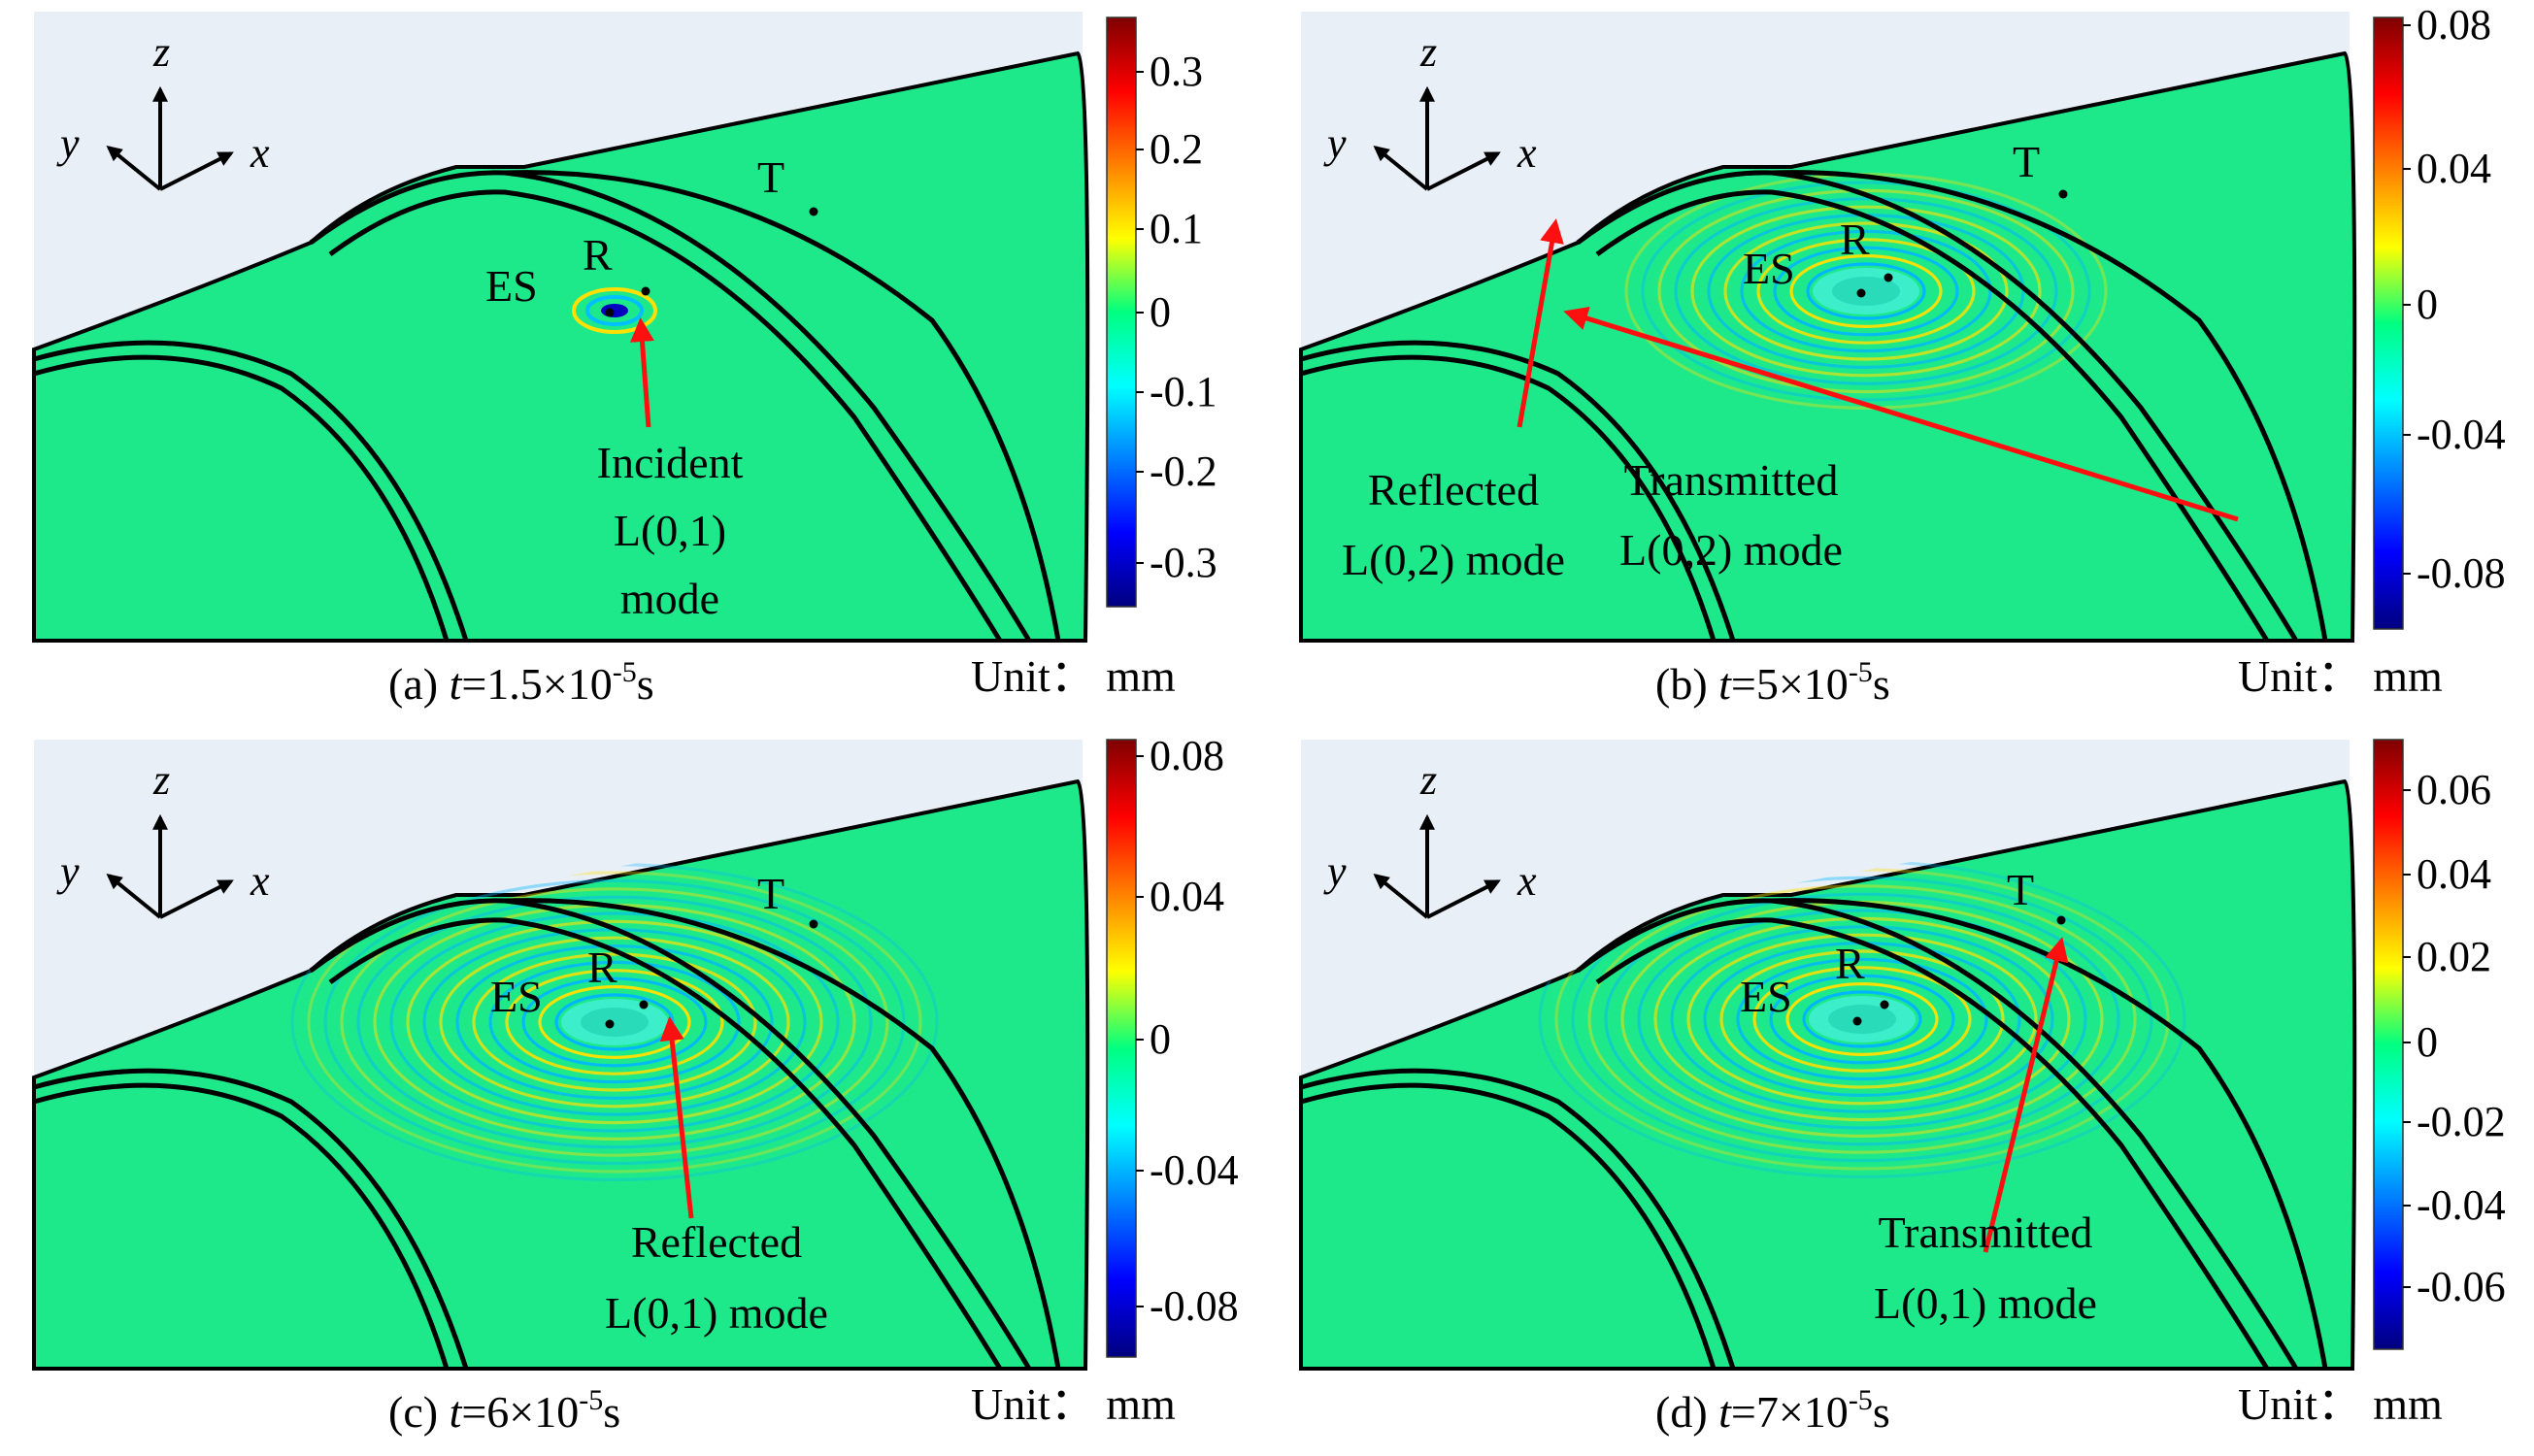 The height and width of the screenshot is (1456, 2534). I want to click on colorbar-tick-label: 0.08, so click(2454, 25).